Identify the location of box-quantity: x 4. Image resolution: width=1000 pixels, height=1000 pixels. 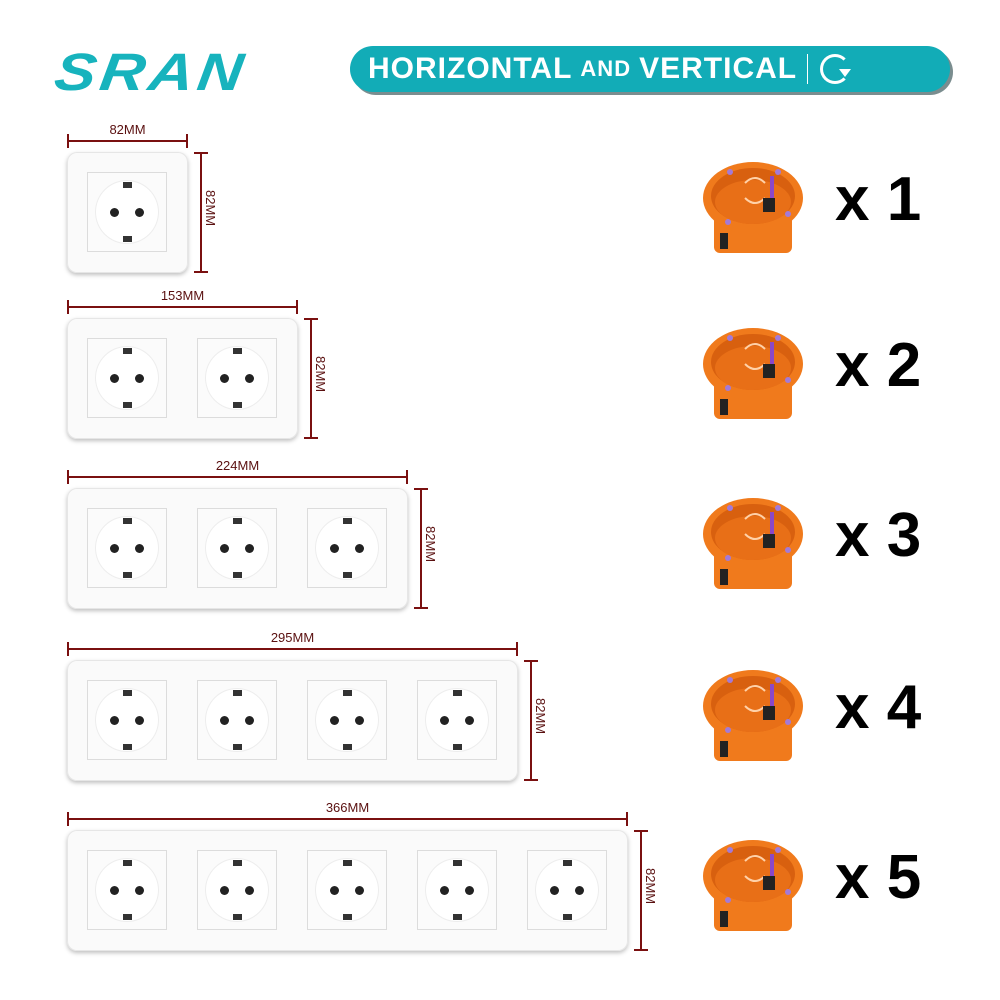
(878, 707).